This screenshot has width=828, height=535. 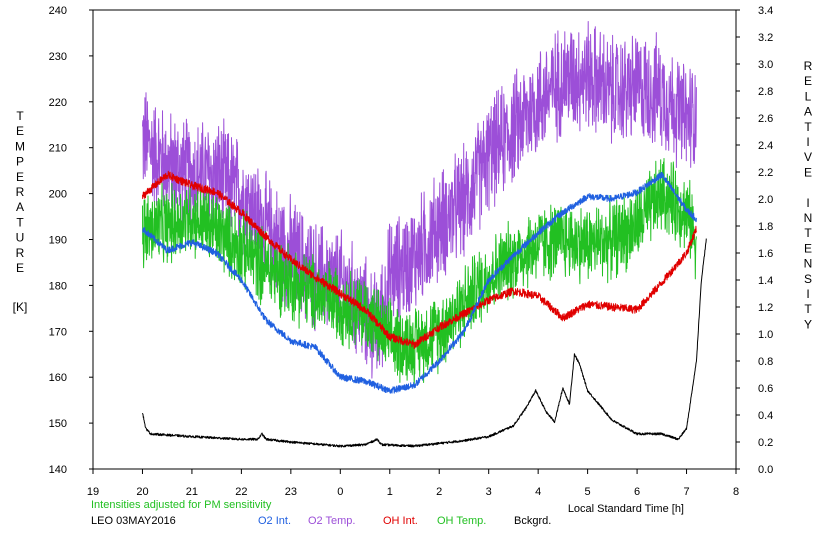 What do you see at coordinates (20, 146) in the screenshot?
I see `left-axis-letter: M` at bounding box center [20, 146].